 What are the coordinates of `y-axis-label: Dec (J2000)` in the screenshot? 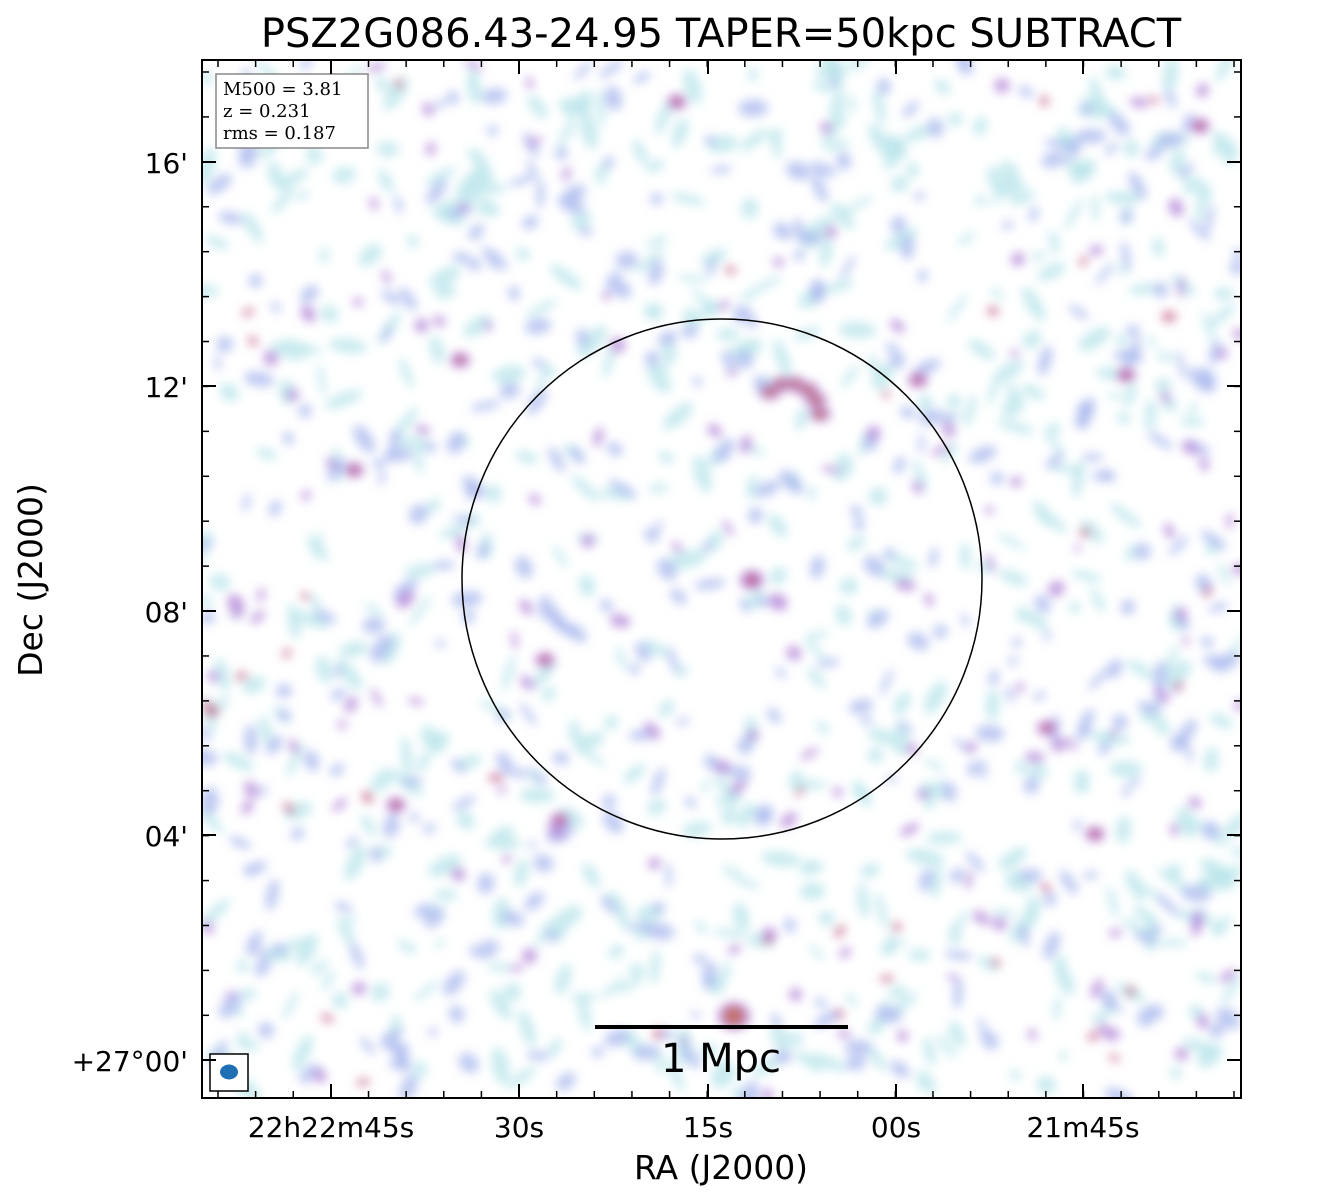 It's located at (30, 580).